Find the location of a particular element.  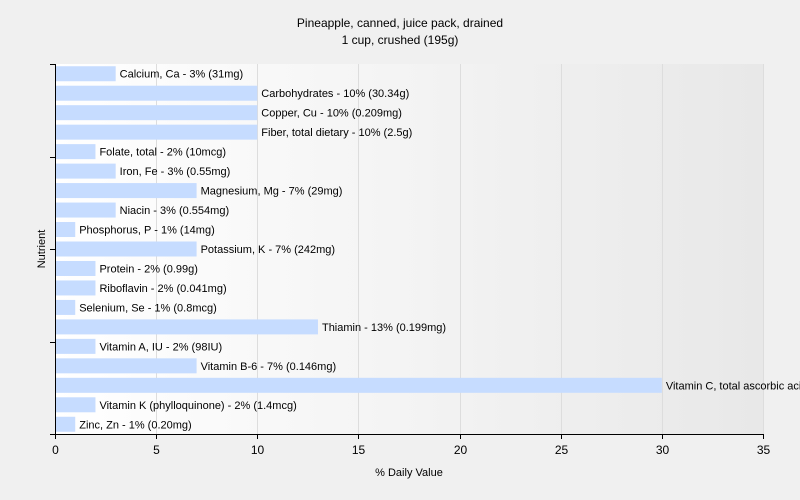

x-axis-label: % Daily Value is located at coordinates (409, 473).